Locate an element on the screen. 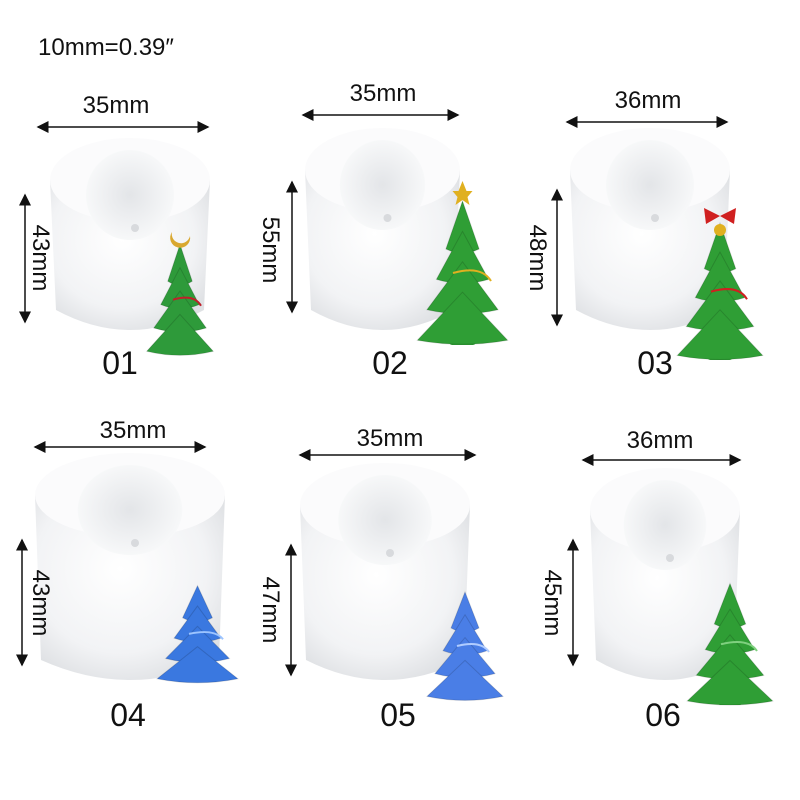 This screenshot has width=800, height=800. height-label-03: 48mm is located at coordinates (537, 258).